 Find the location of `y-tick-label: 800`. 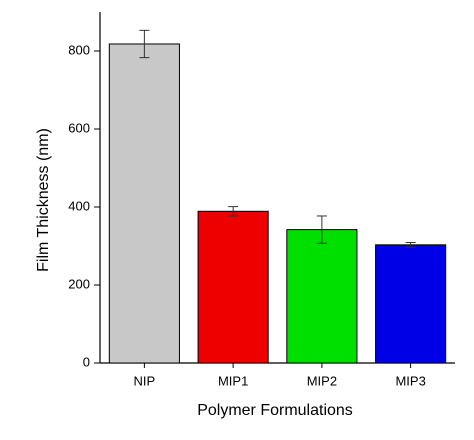

y-tick-label: 800 is located at coordinates (79, 49).